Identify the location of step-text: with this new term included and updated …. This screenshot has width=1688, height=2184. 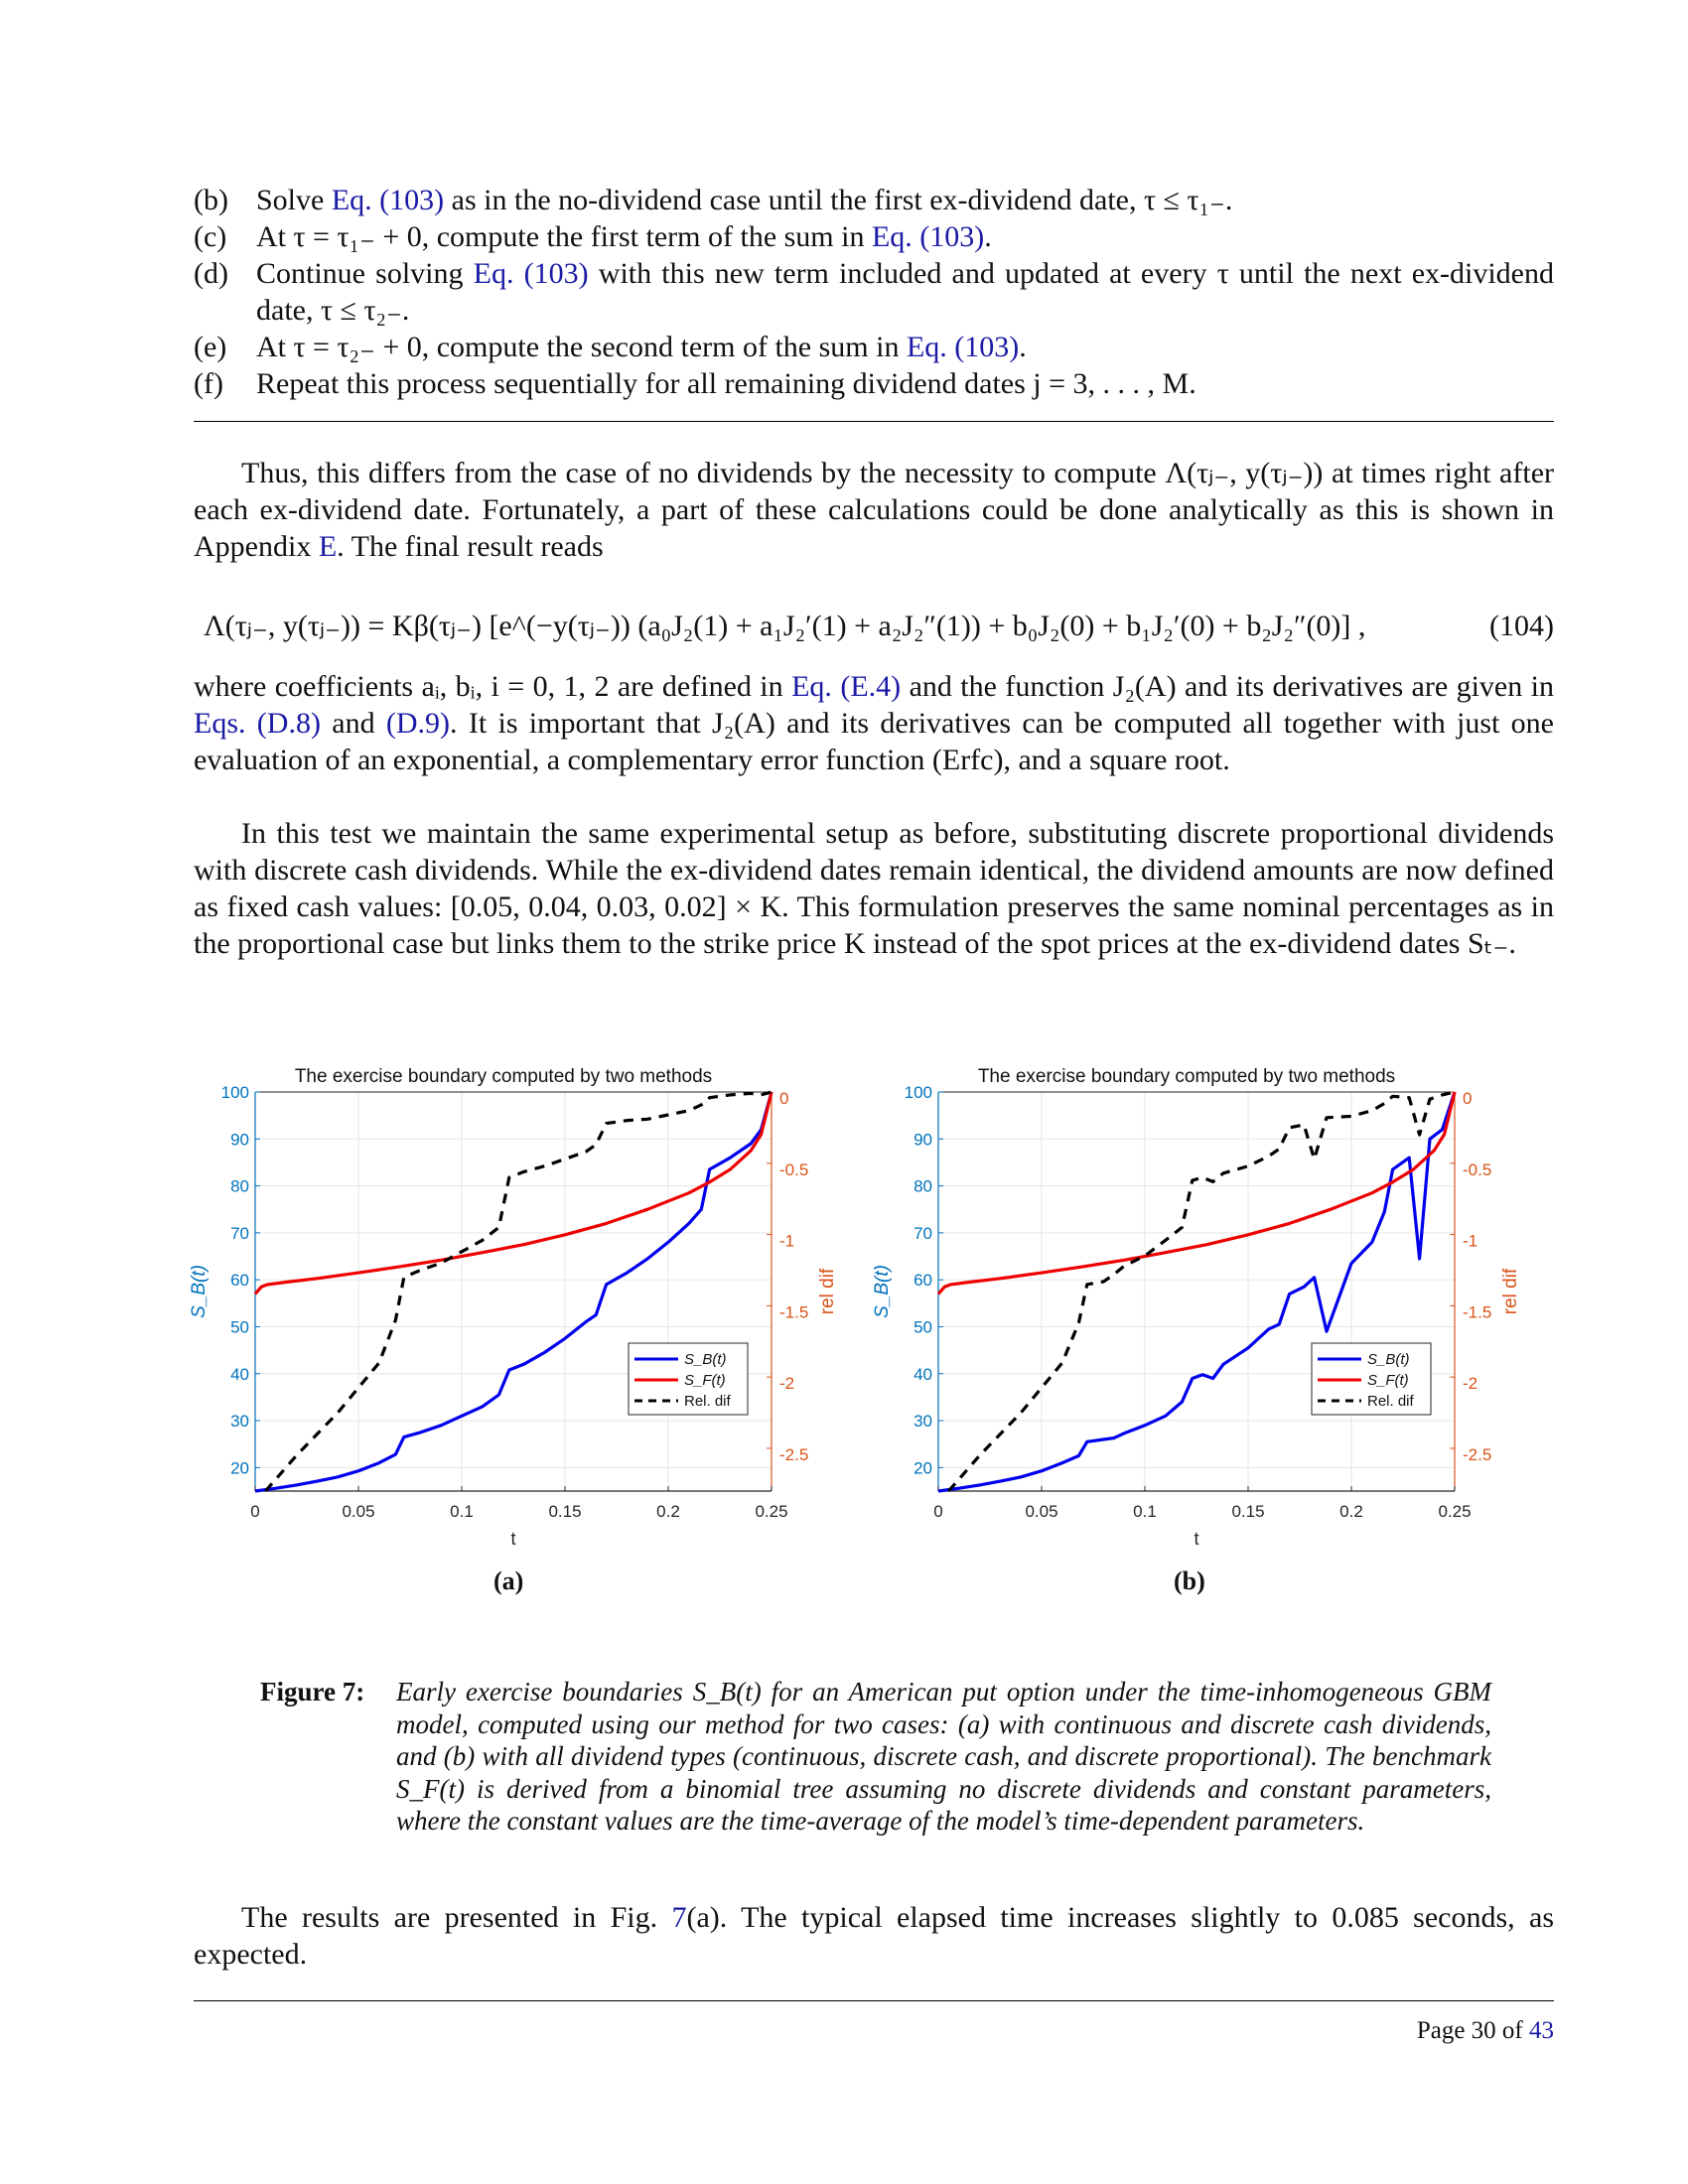
(905, 292).